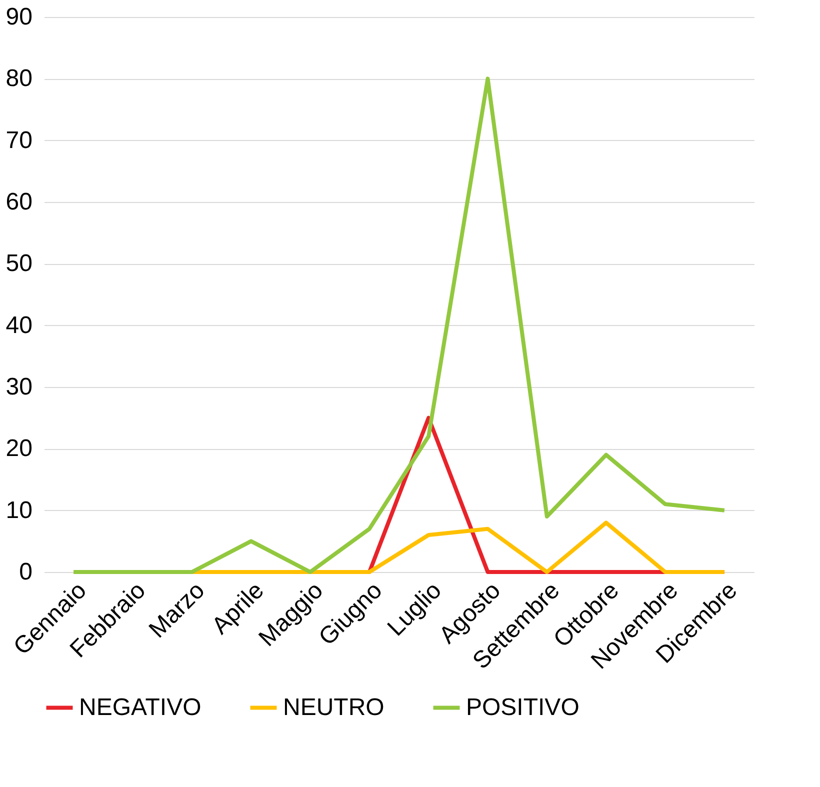 The height and width of the screenshot is (787, 820). I want to click on y-tick-label: 50, so click(19, 264).